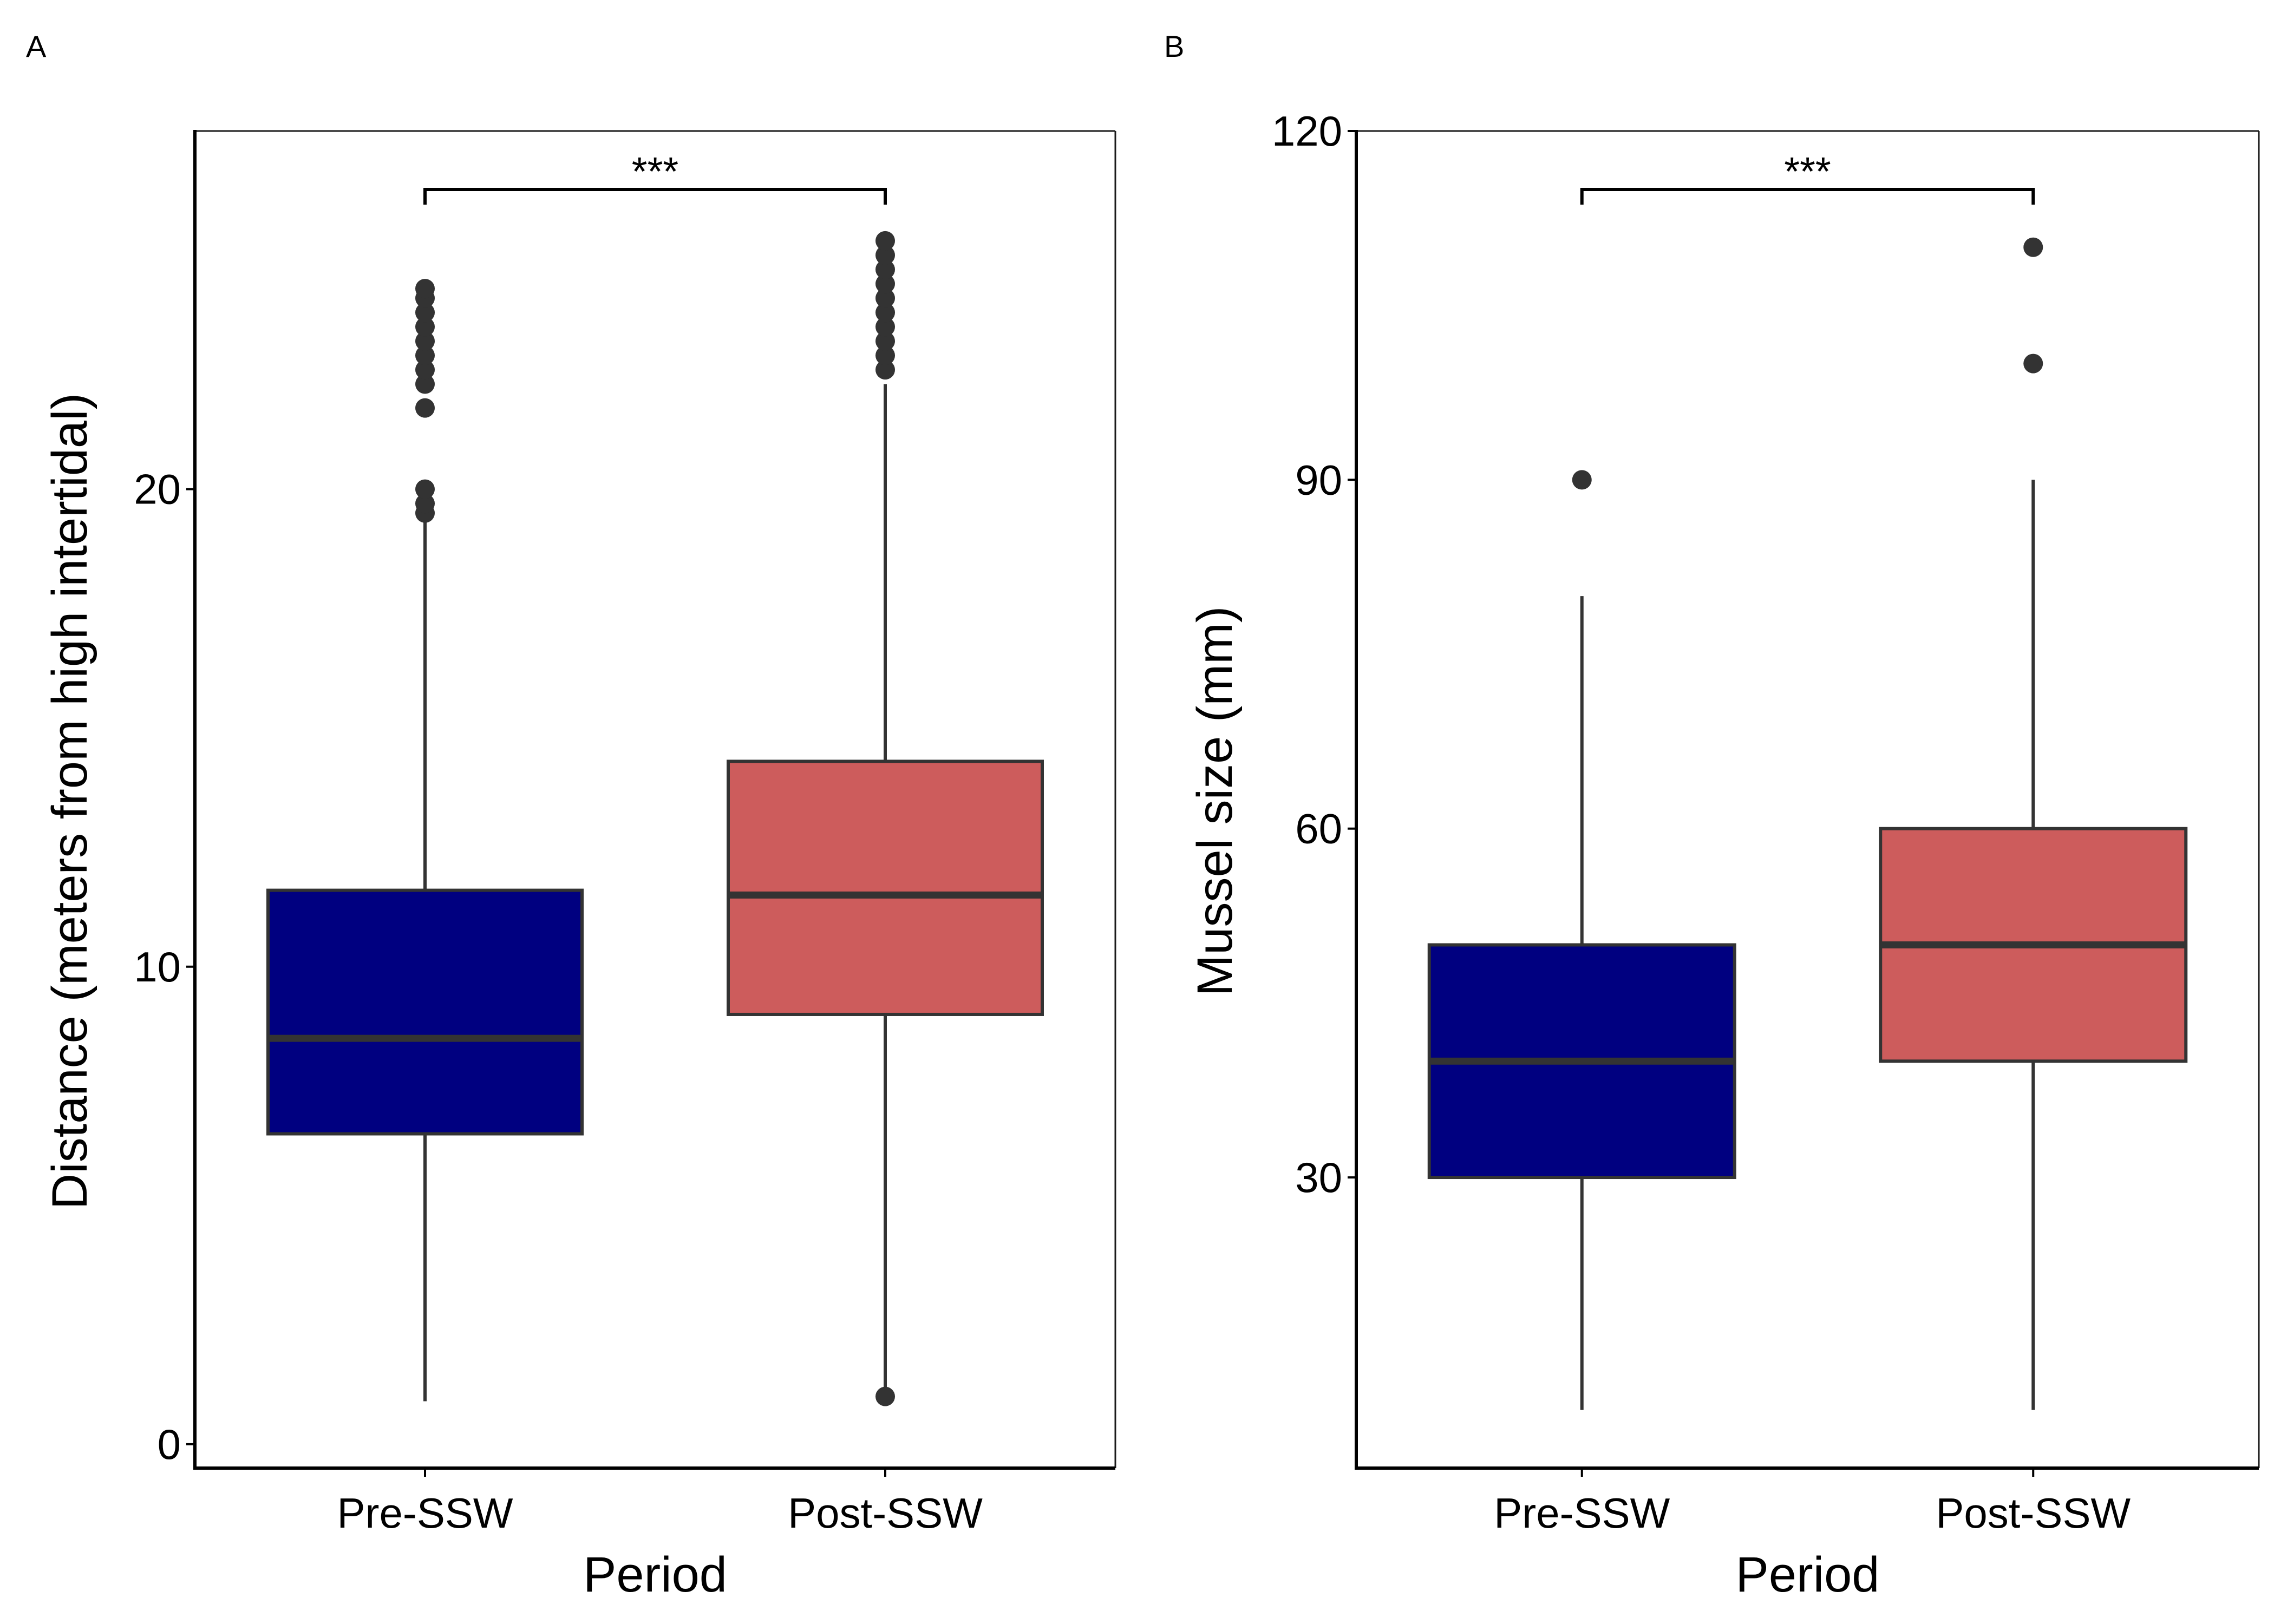  I want to click on panel-letter: A, so click(36, 46).